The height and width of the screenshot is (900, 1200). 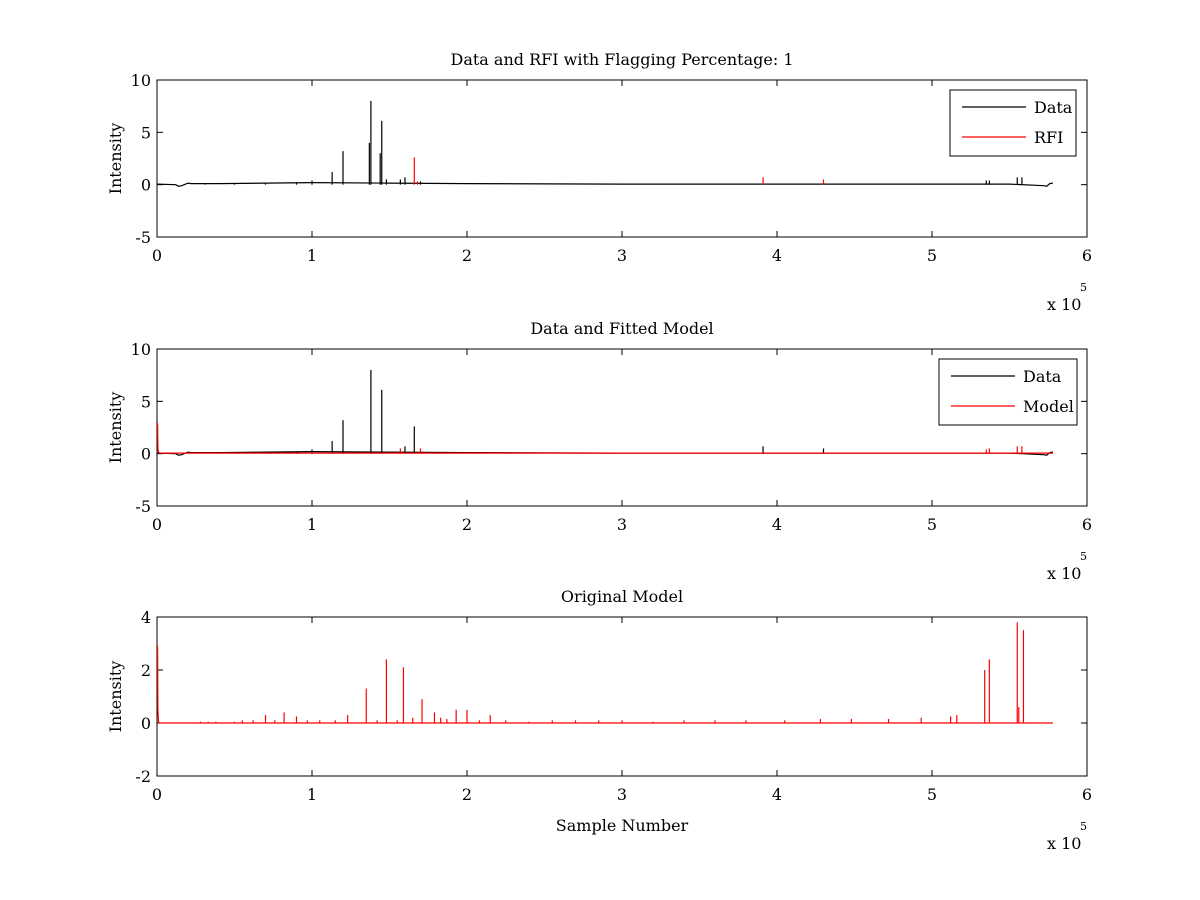 I want to click on series-rfi, so click(x=619, y=171).